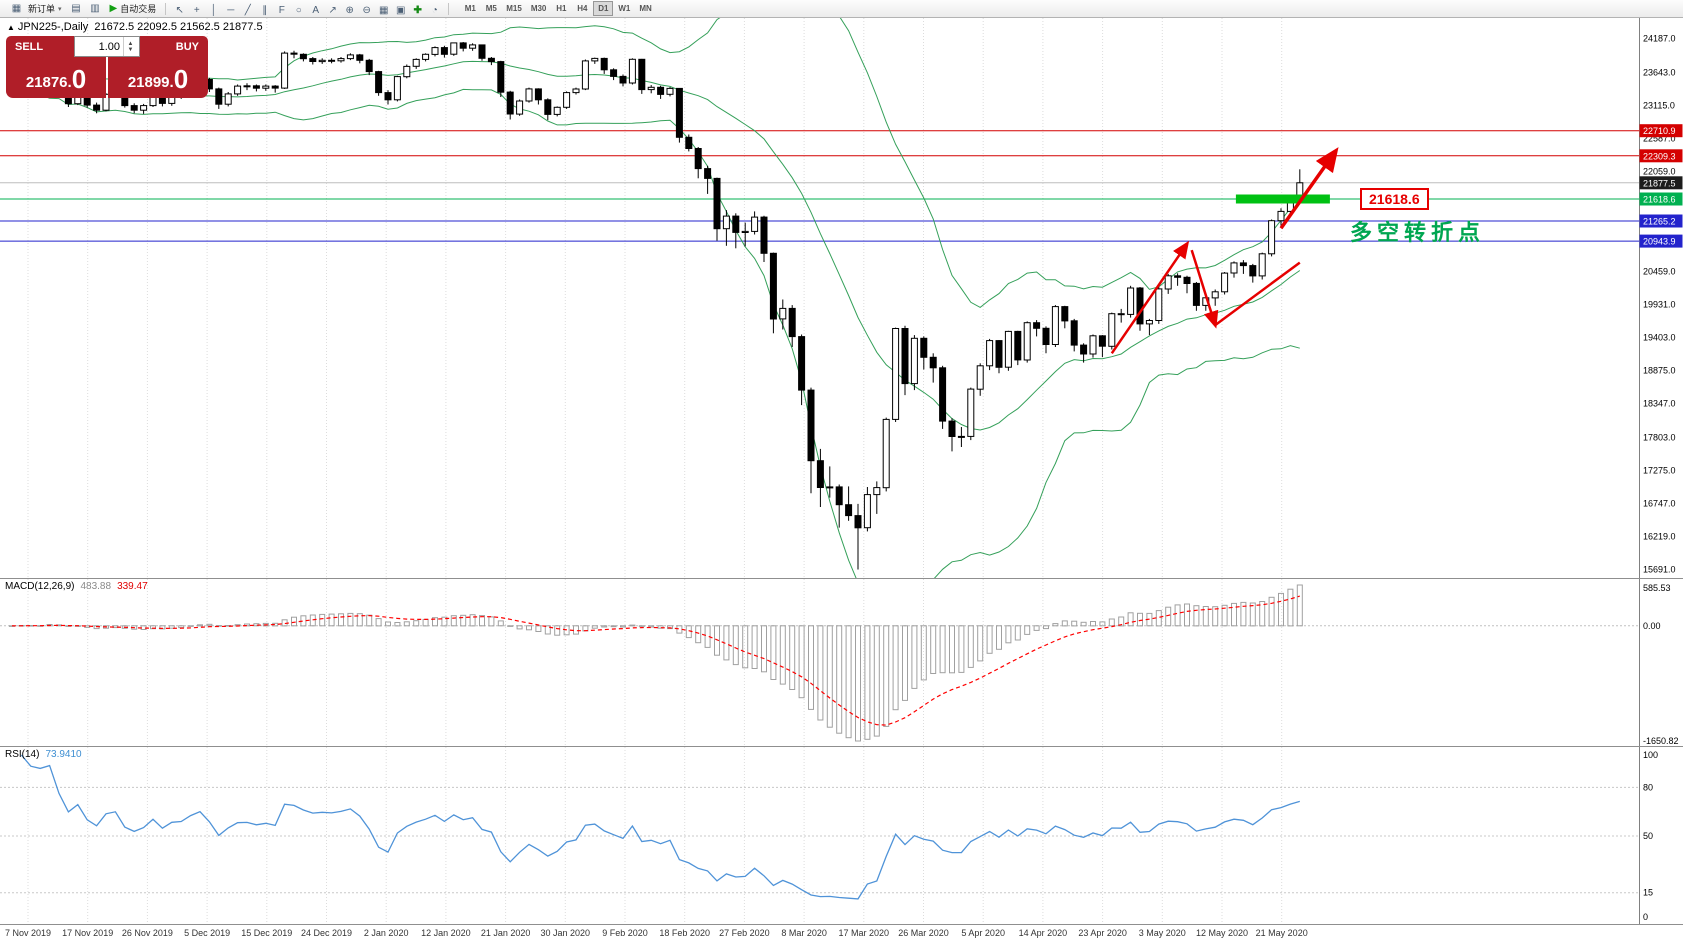 This screenshot has height=940, width=1683. What do you see at coordinates (130, 49) in the screenshot?
I see `stepper-down-icon: ▼` at bounding box center [130, 49].